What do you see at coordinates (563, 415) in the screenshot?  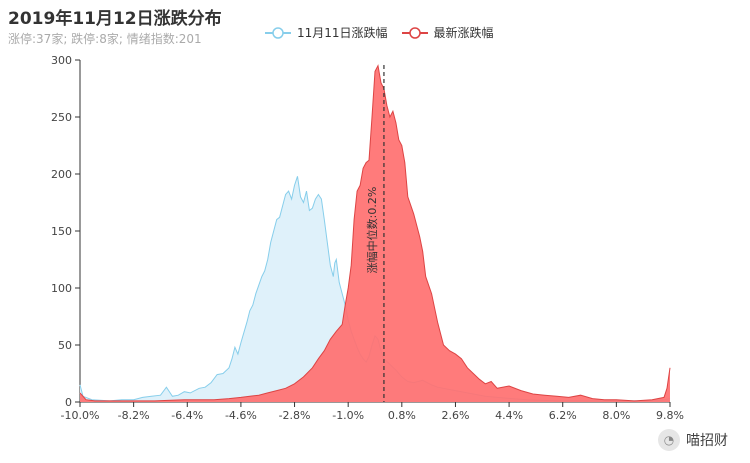 I see `x-tick-label: 6.2%` at bounding box center [563, 415].